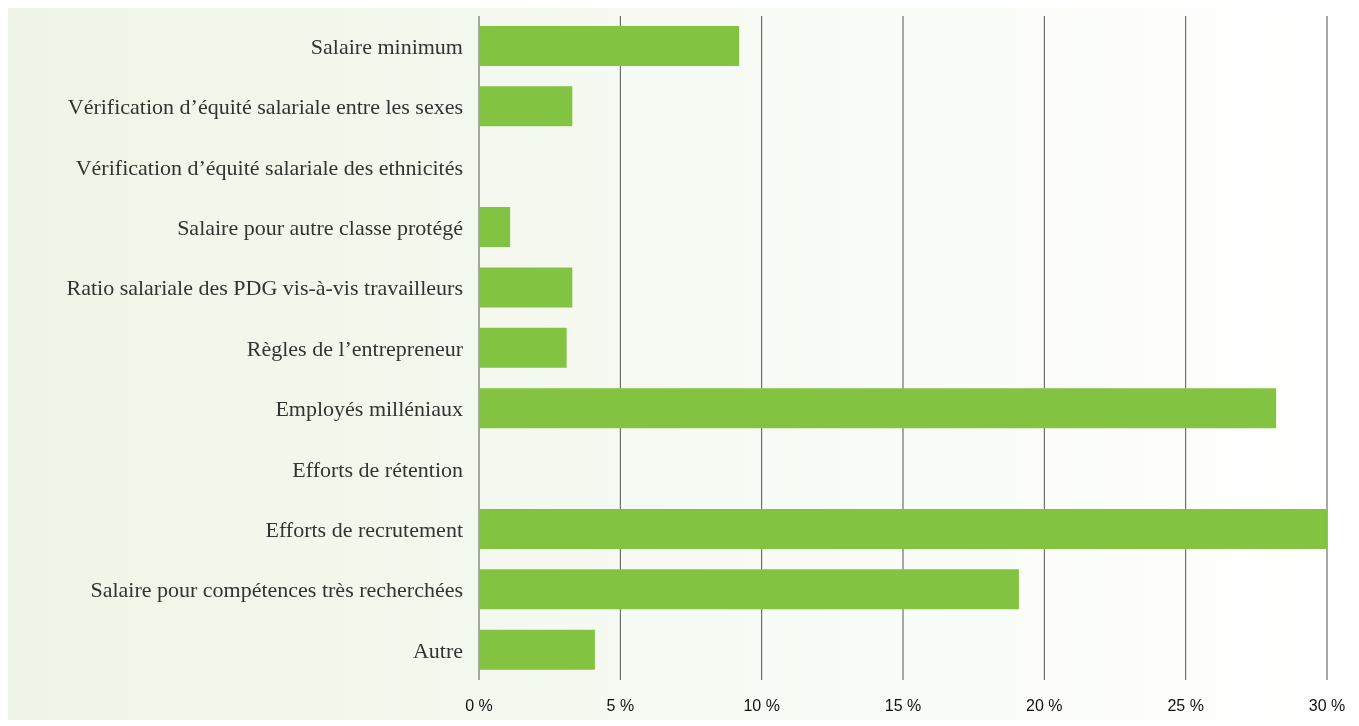 The width and height of the screenshot is (1359, 726). What do you see at coordinates (364, 529) in the screenshot?
I see `y-tick-label: Efforts de recrutement` at bounding box center [364, 529].